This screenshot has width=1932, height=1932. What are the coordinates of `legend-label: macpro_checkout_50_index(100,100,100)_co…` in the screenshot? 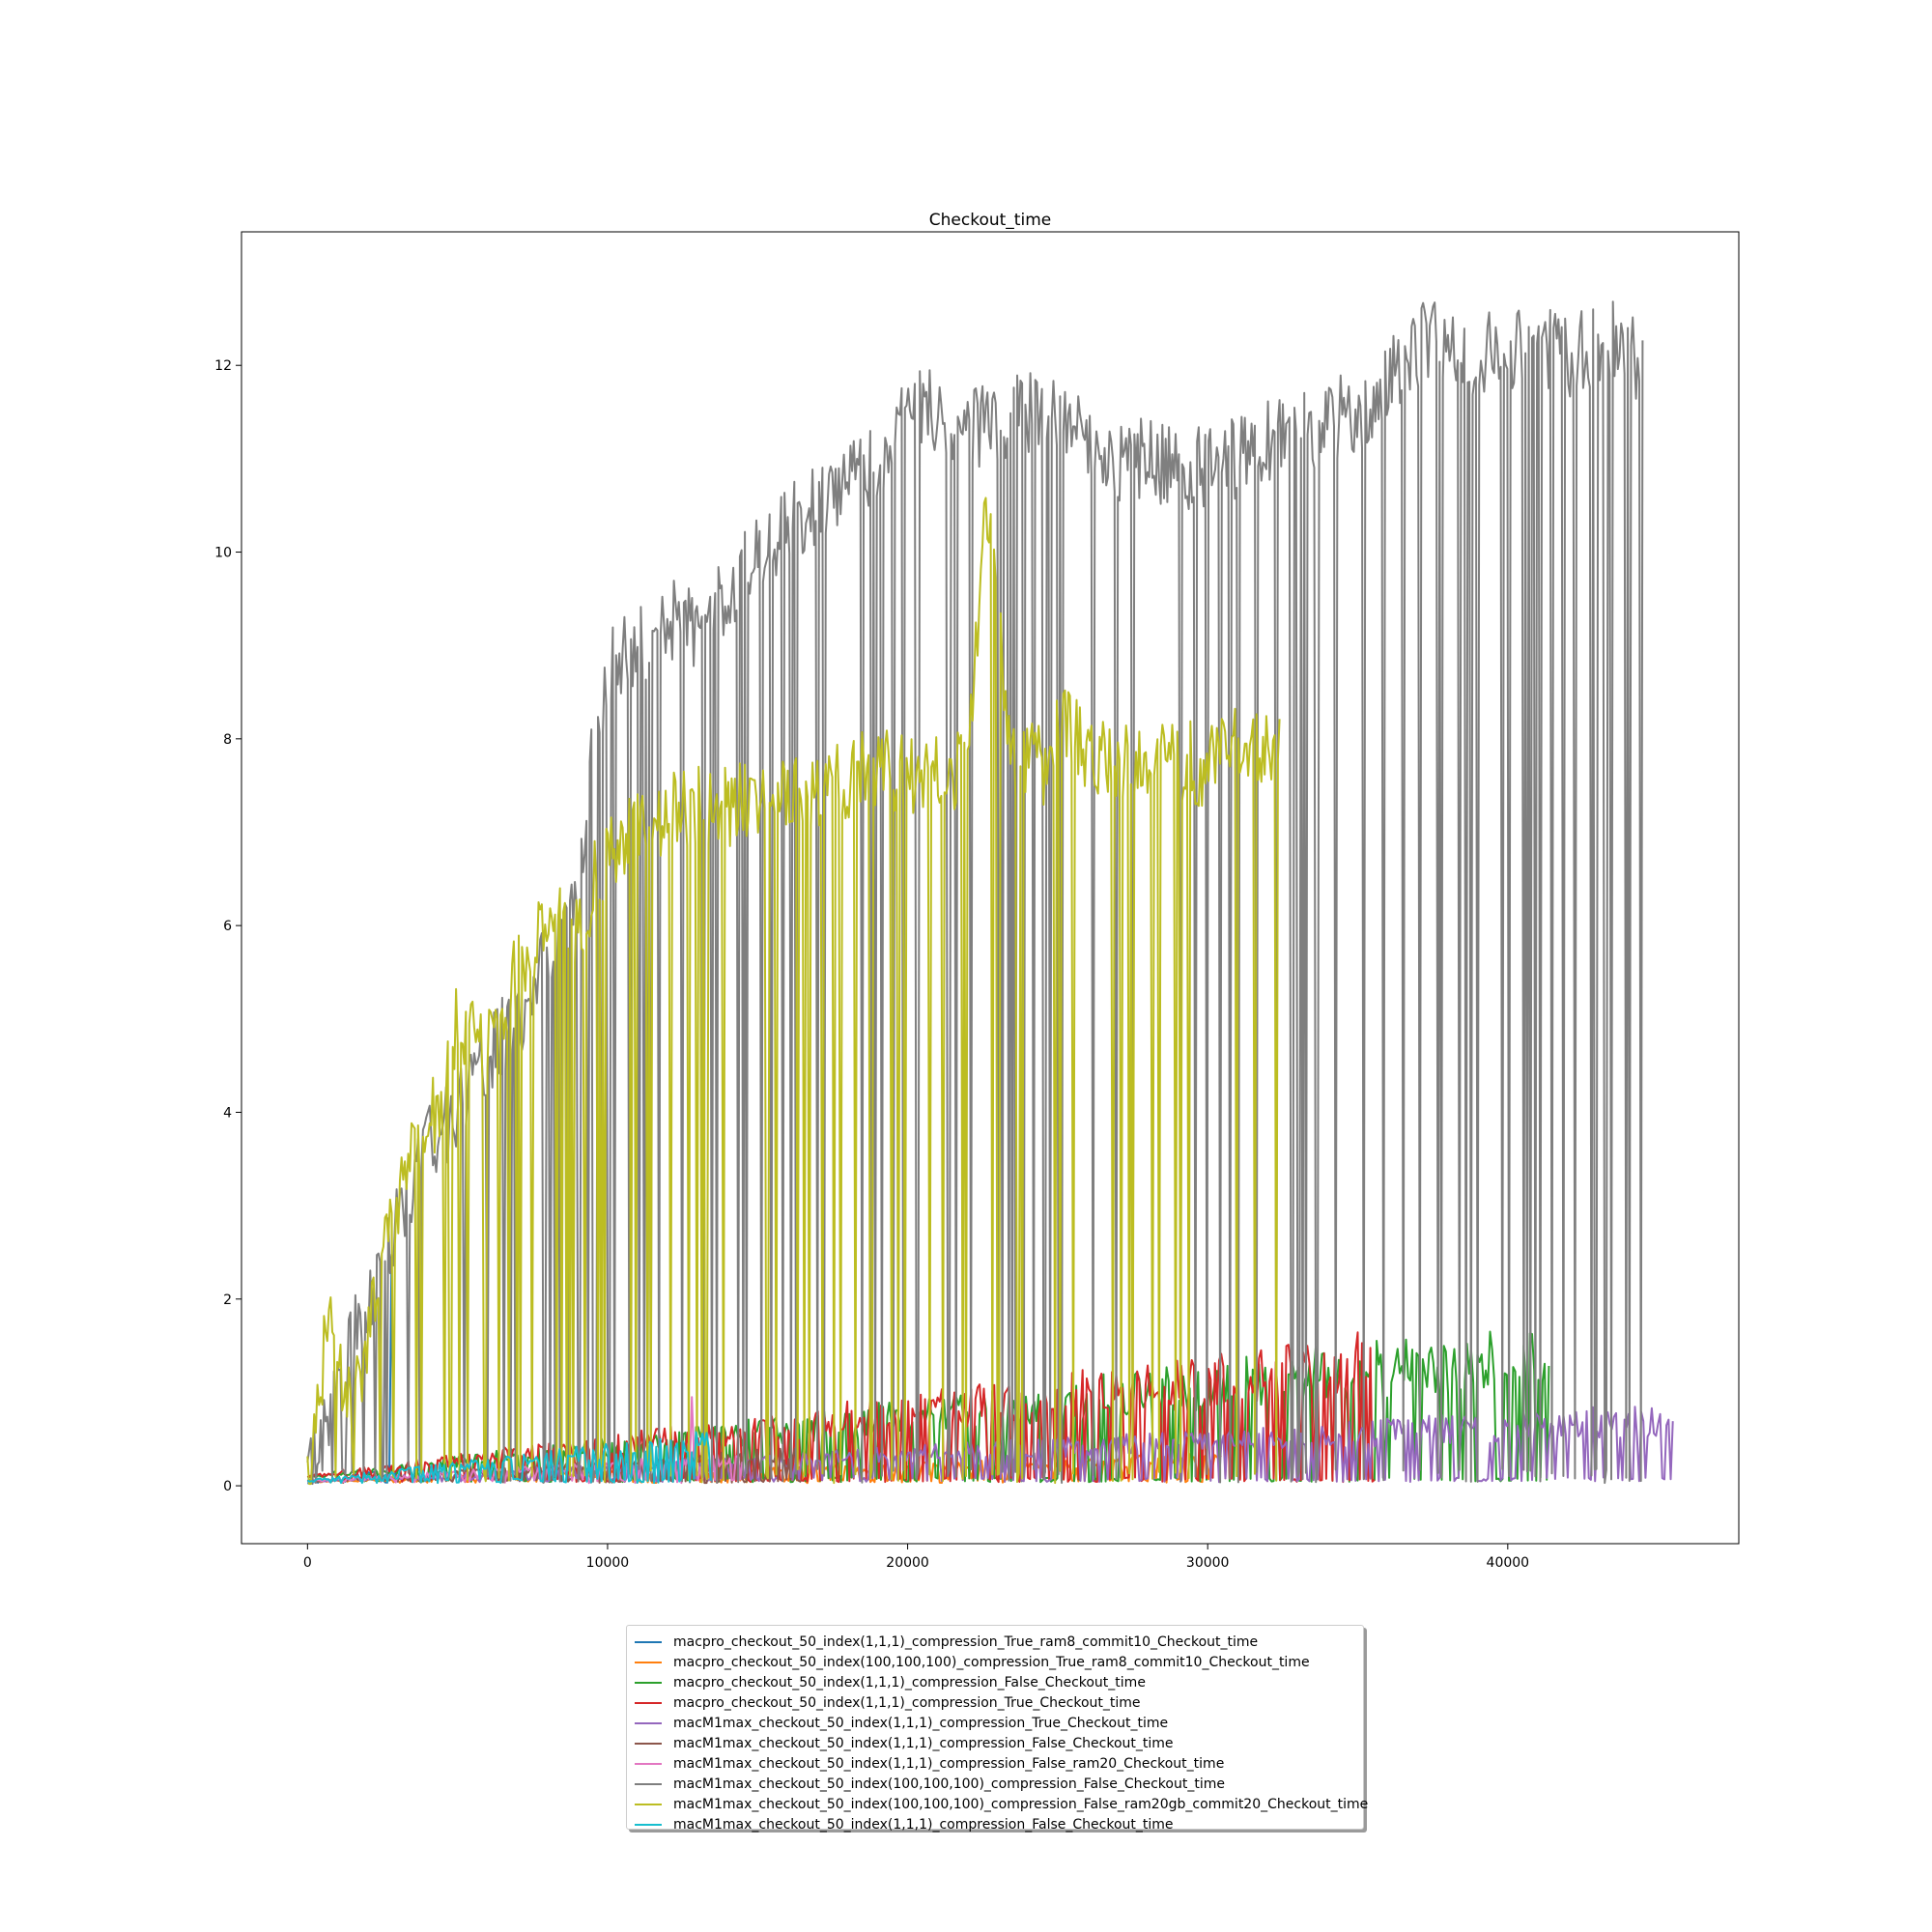 It's located at (992, 1662).